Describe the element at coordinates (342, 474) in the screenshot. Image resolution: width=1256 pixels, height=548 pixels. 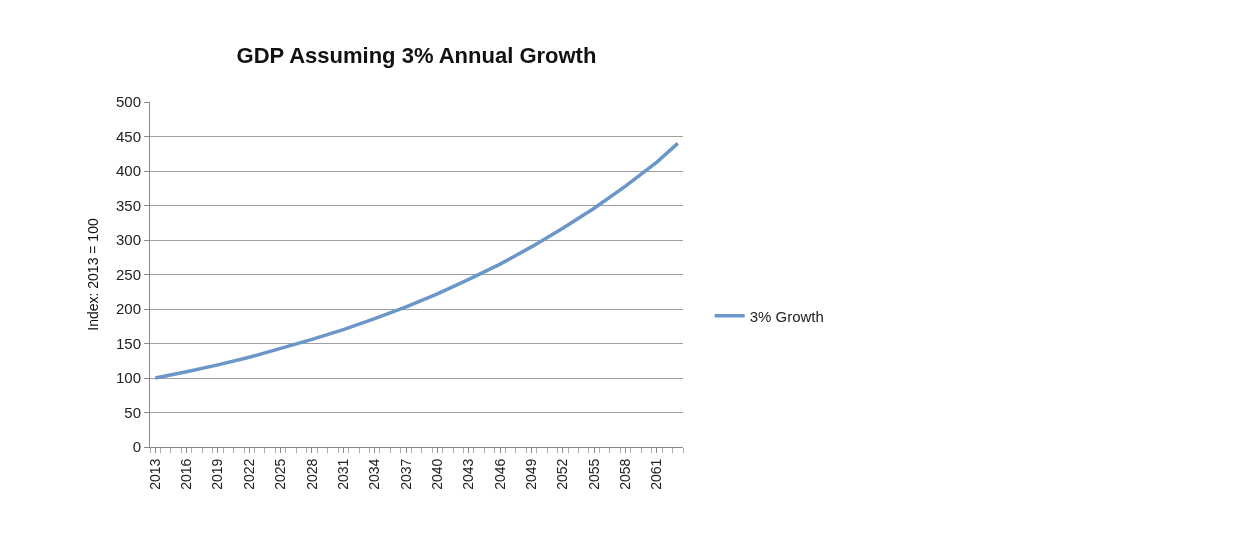
I see `x-tick-label: 2031` at that location.